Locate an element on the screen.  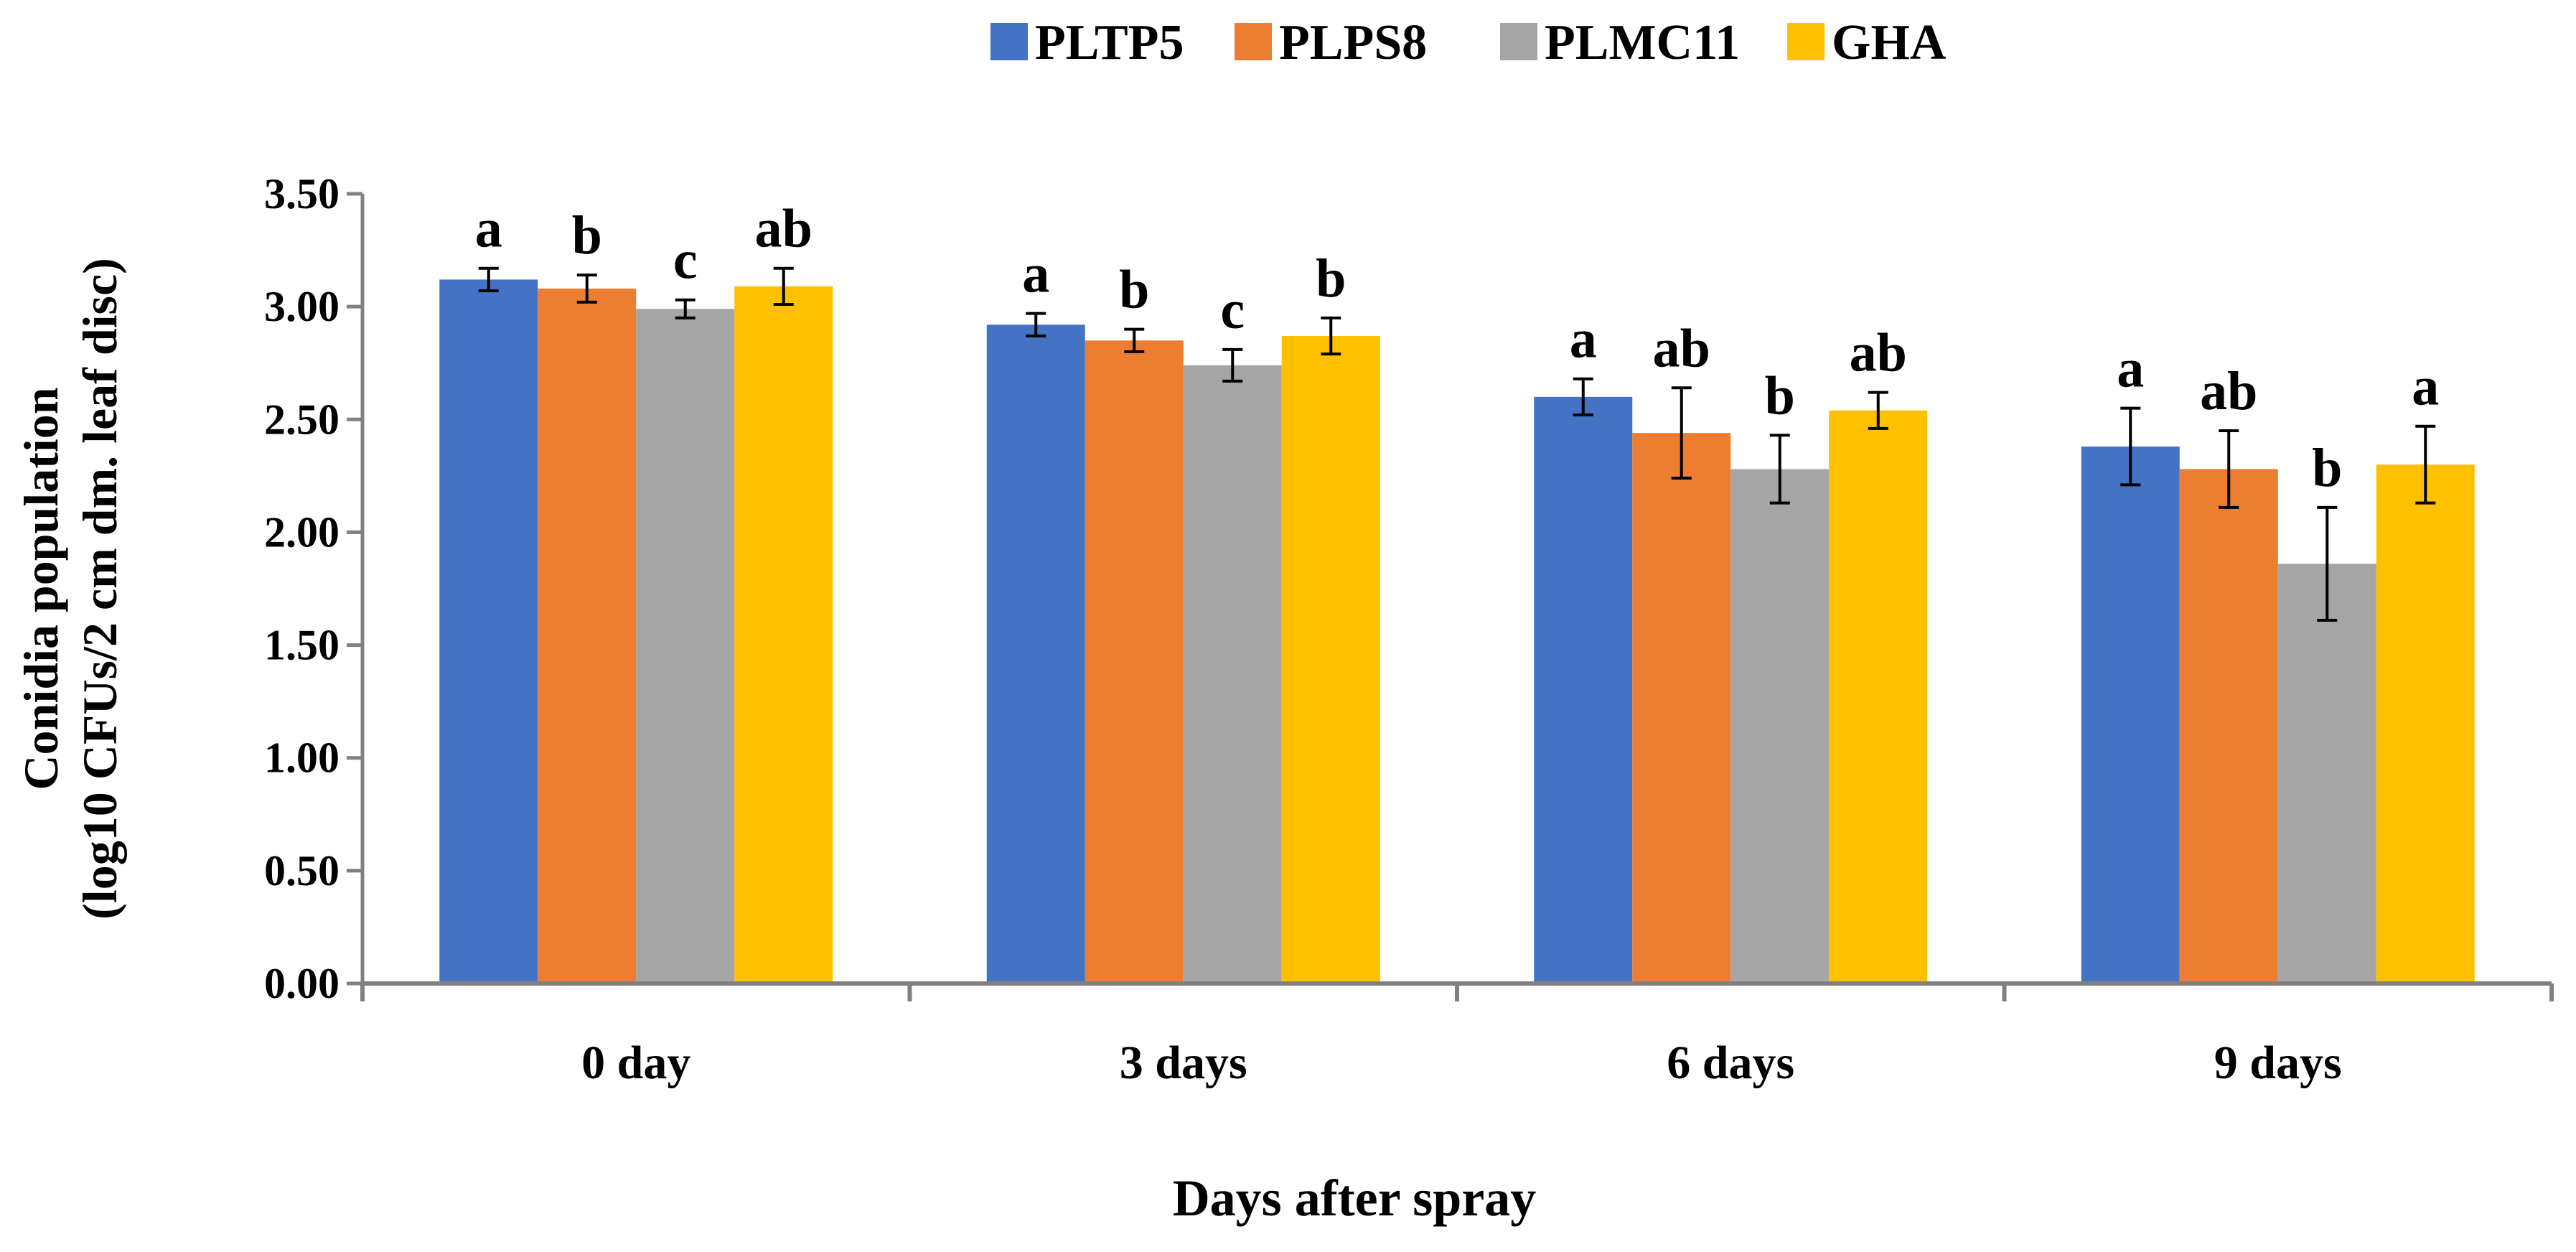
x-axis: 0 day 3 days 6 days 9 days is located at coordinates (1457, 1035).